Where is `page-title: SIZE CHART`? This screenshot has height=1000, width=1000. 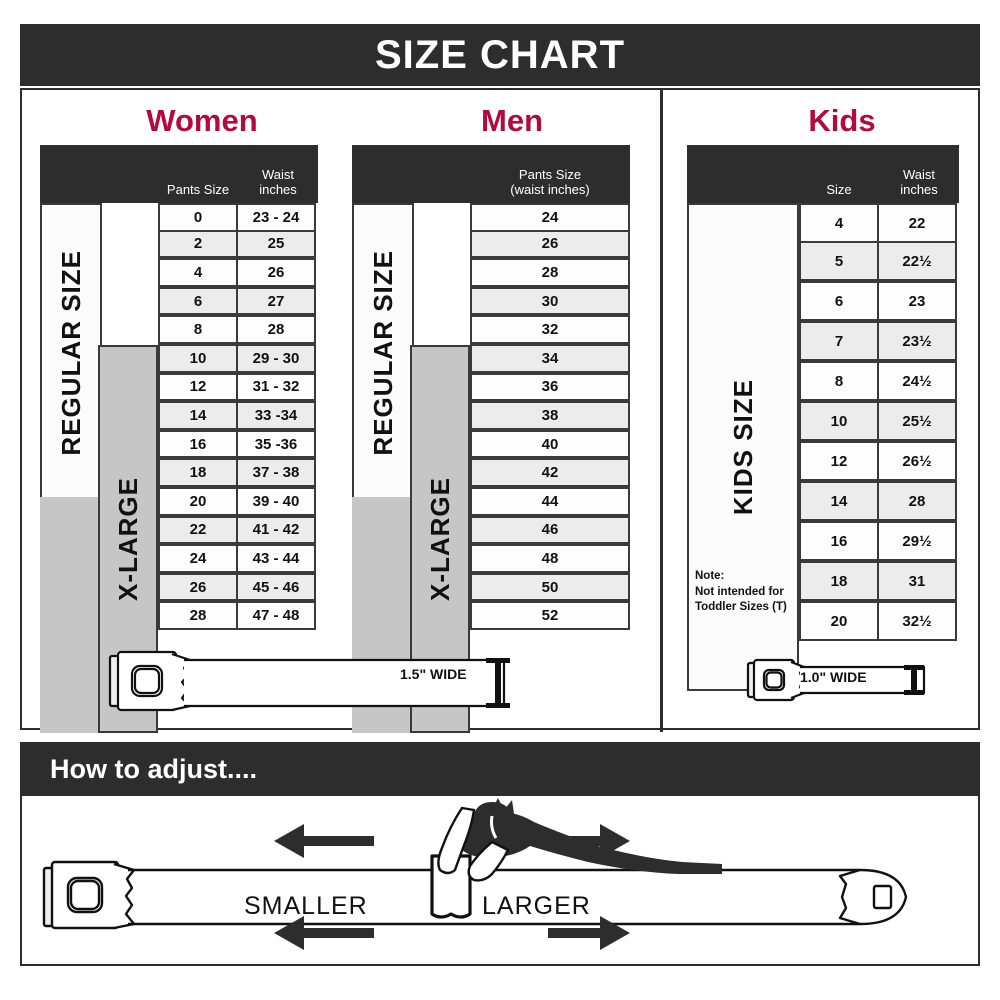 page-title: SIZE CHART is located at coordinates (500, 55).